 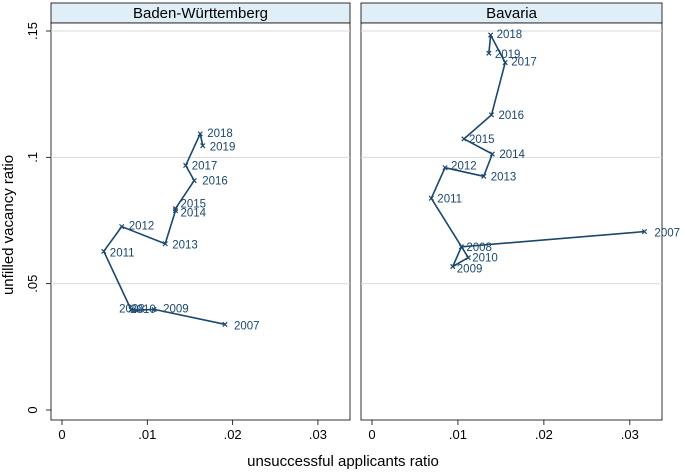 What do you see at coordinates (32, 157) in the screenshot?
I see `y-tick-label: .1` at bounding box center [32, 157].